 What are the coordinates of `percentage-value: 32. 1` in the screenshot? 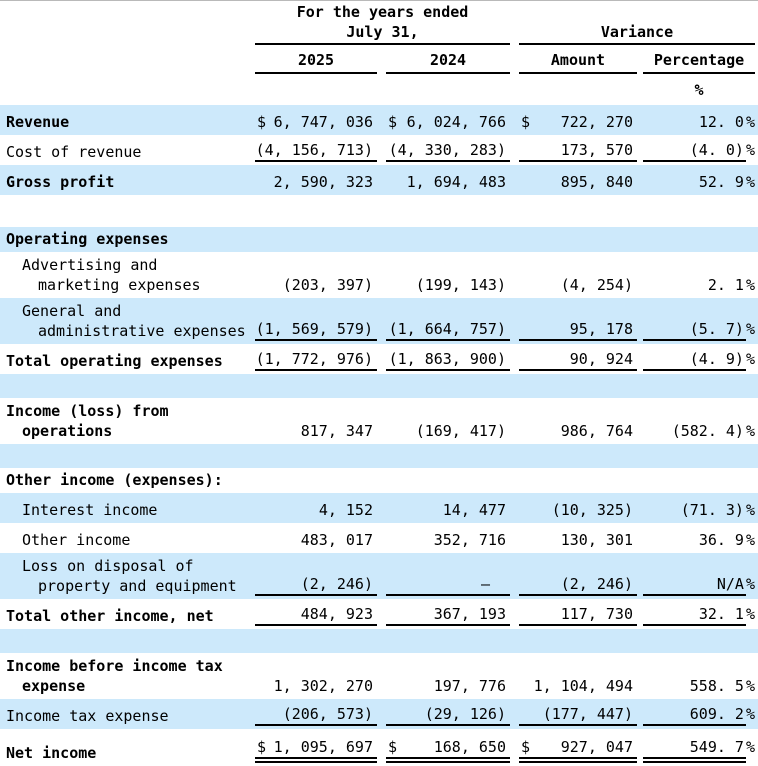 It's located at (694, 615).